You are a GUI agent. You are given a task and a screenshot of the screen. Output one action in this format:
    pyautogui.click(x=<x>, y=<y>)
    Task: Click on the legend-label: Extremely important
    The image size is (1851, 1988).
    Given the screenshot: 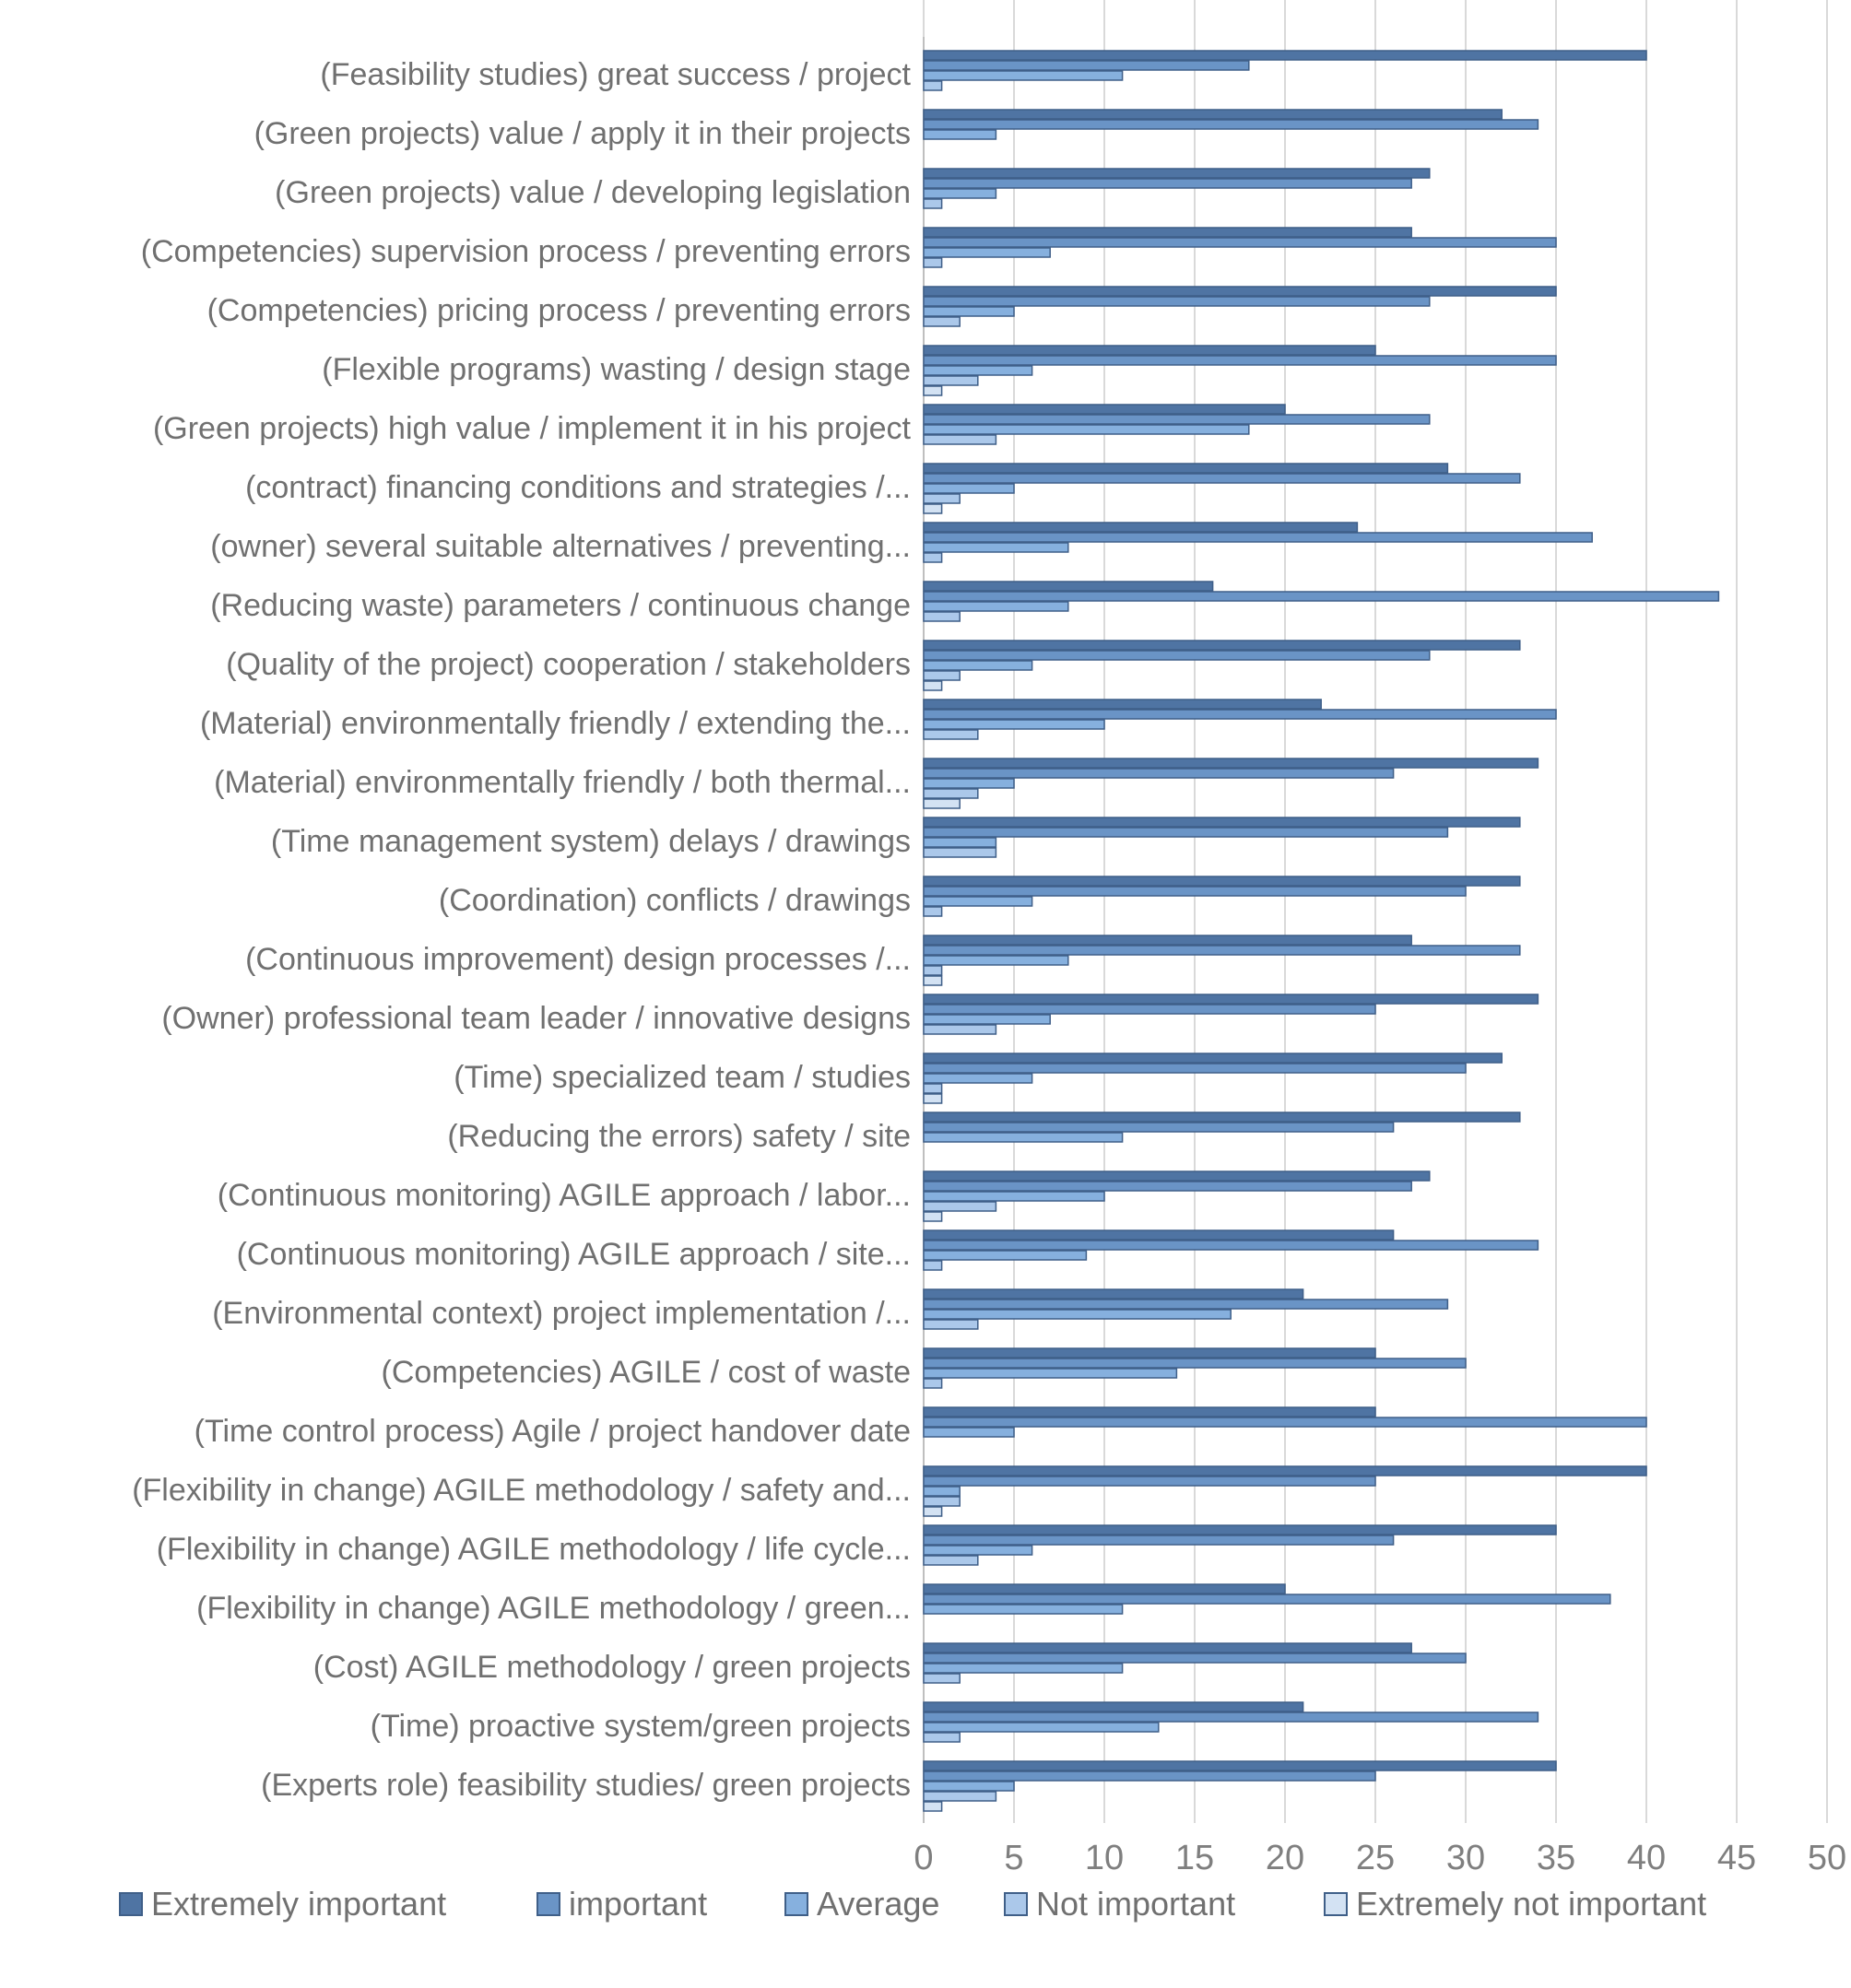 What is the action you would take?
    pyautogui.click(x=298, y=1904)
    